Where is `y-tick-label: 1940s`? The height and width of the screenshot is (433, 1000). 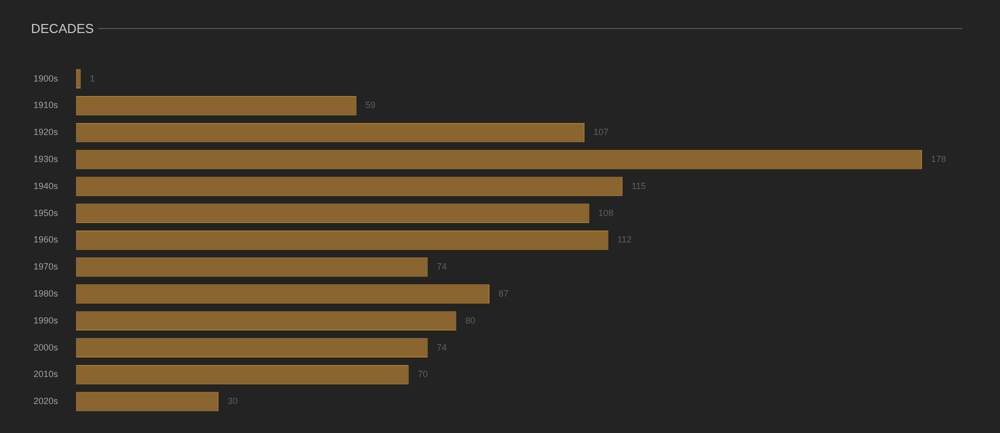 y-tick-label: 1940s is located at coordinates (45, 185).